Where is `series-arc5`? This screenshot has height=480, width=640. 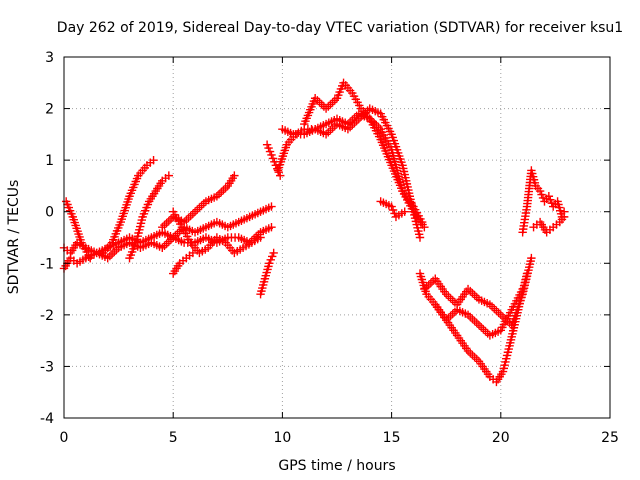 series-arc5 is located at coordinates (149, 217).